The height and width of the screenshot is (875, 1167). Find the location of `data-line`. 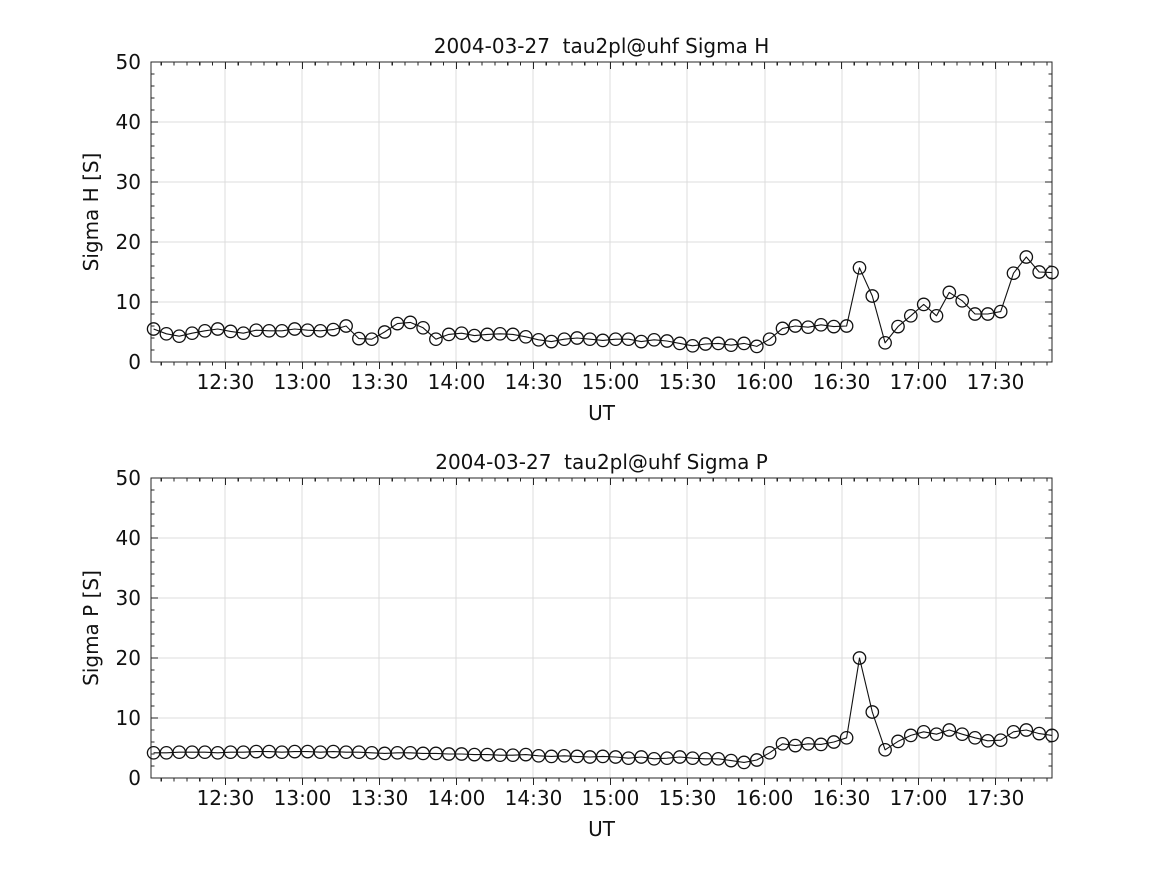

data-line is located at coordinates (603, 710).